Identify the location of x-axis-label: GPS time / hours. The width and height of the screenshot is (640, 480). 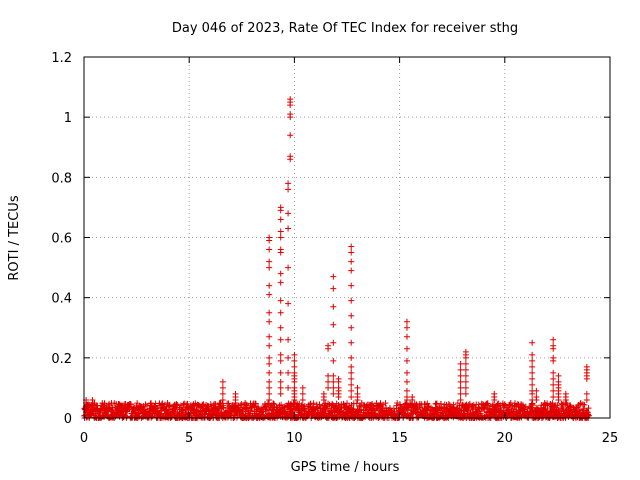
(345, 467).